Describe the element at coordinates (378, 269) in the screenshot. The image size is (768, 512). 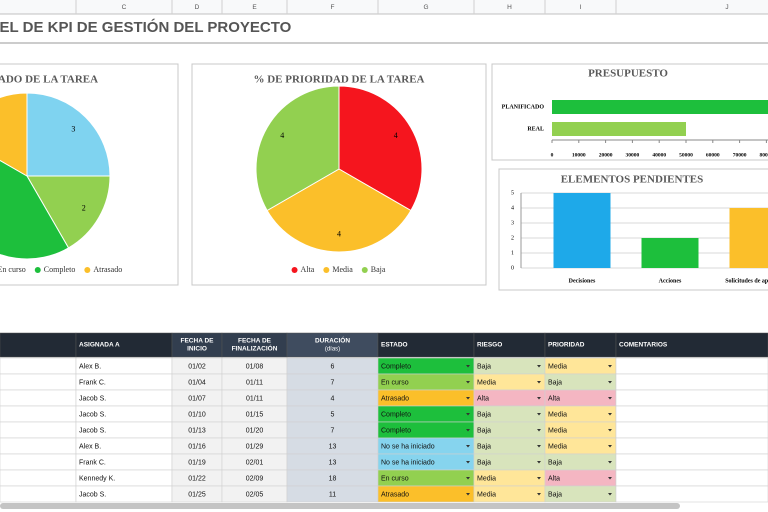
I see `legend-label: Baja` at that location.